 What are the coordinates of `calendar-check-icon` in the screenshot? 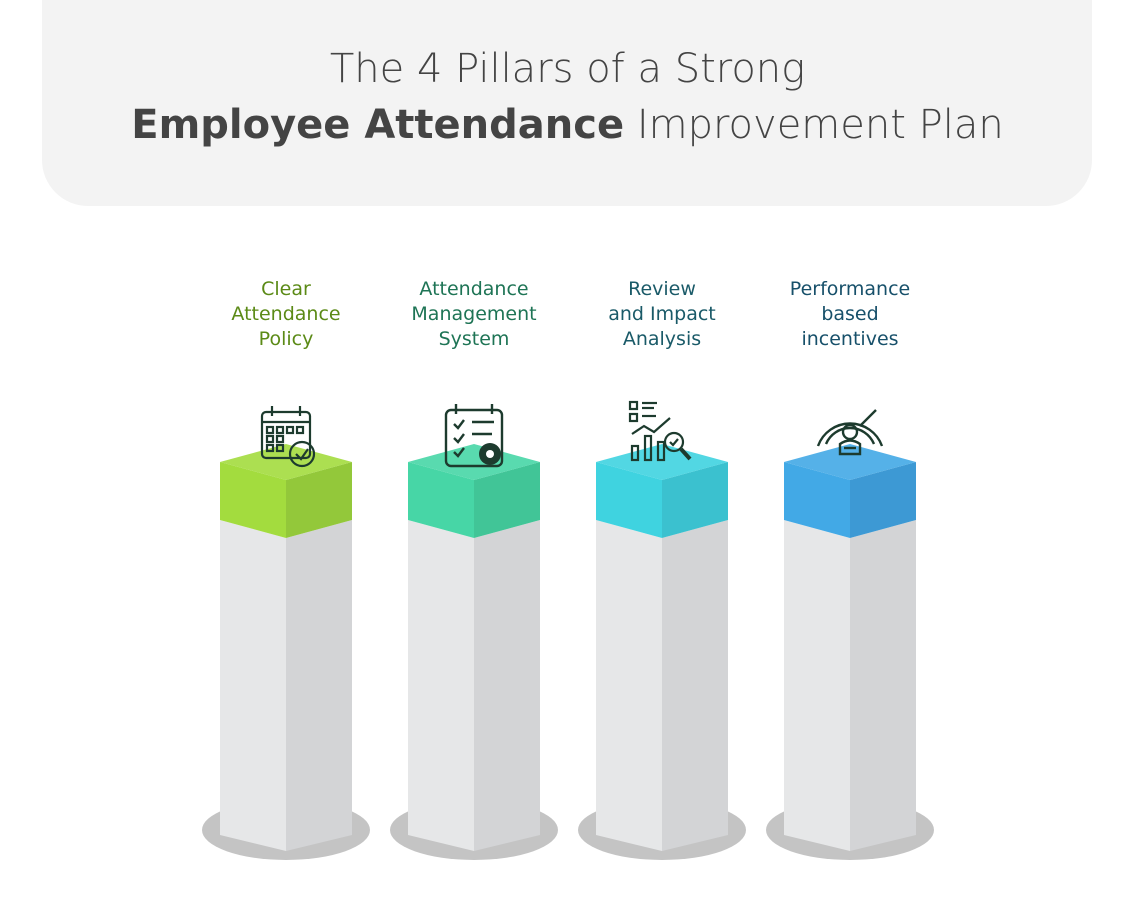 It's located at (288, 437).